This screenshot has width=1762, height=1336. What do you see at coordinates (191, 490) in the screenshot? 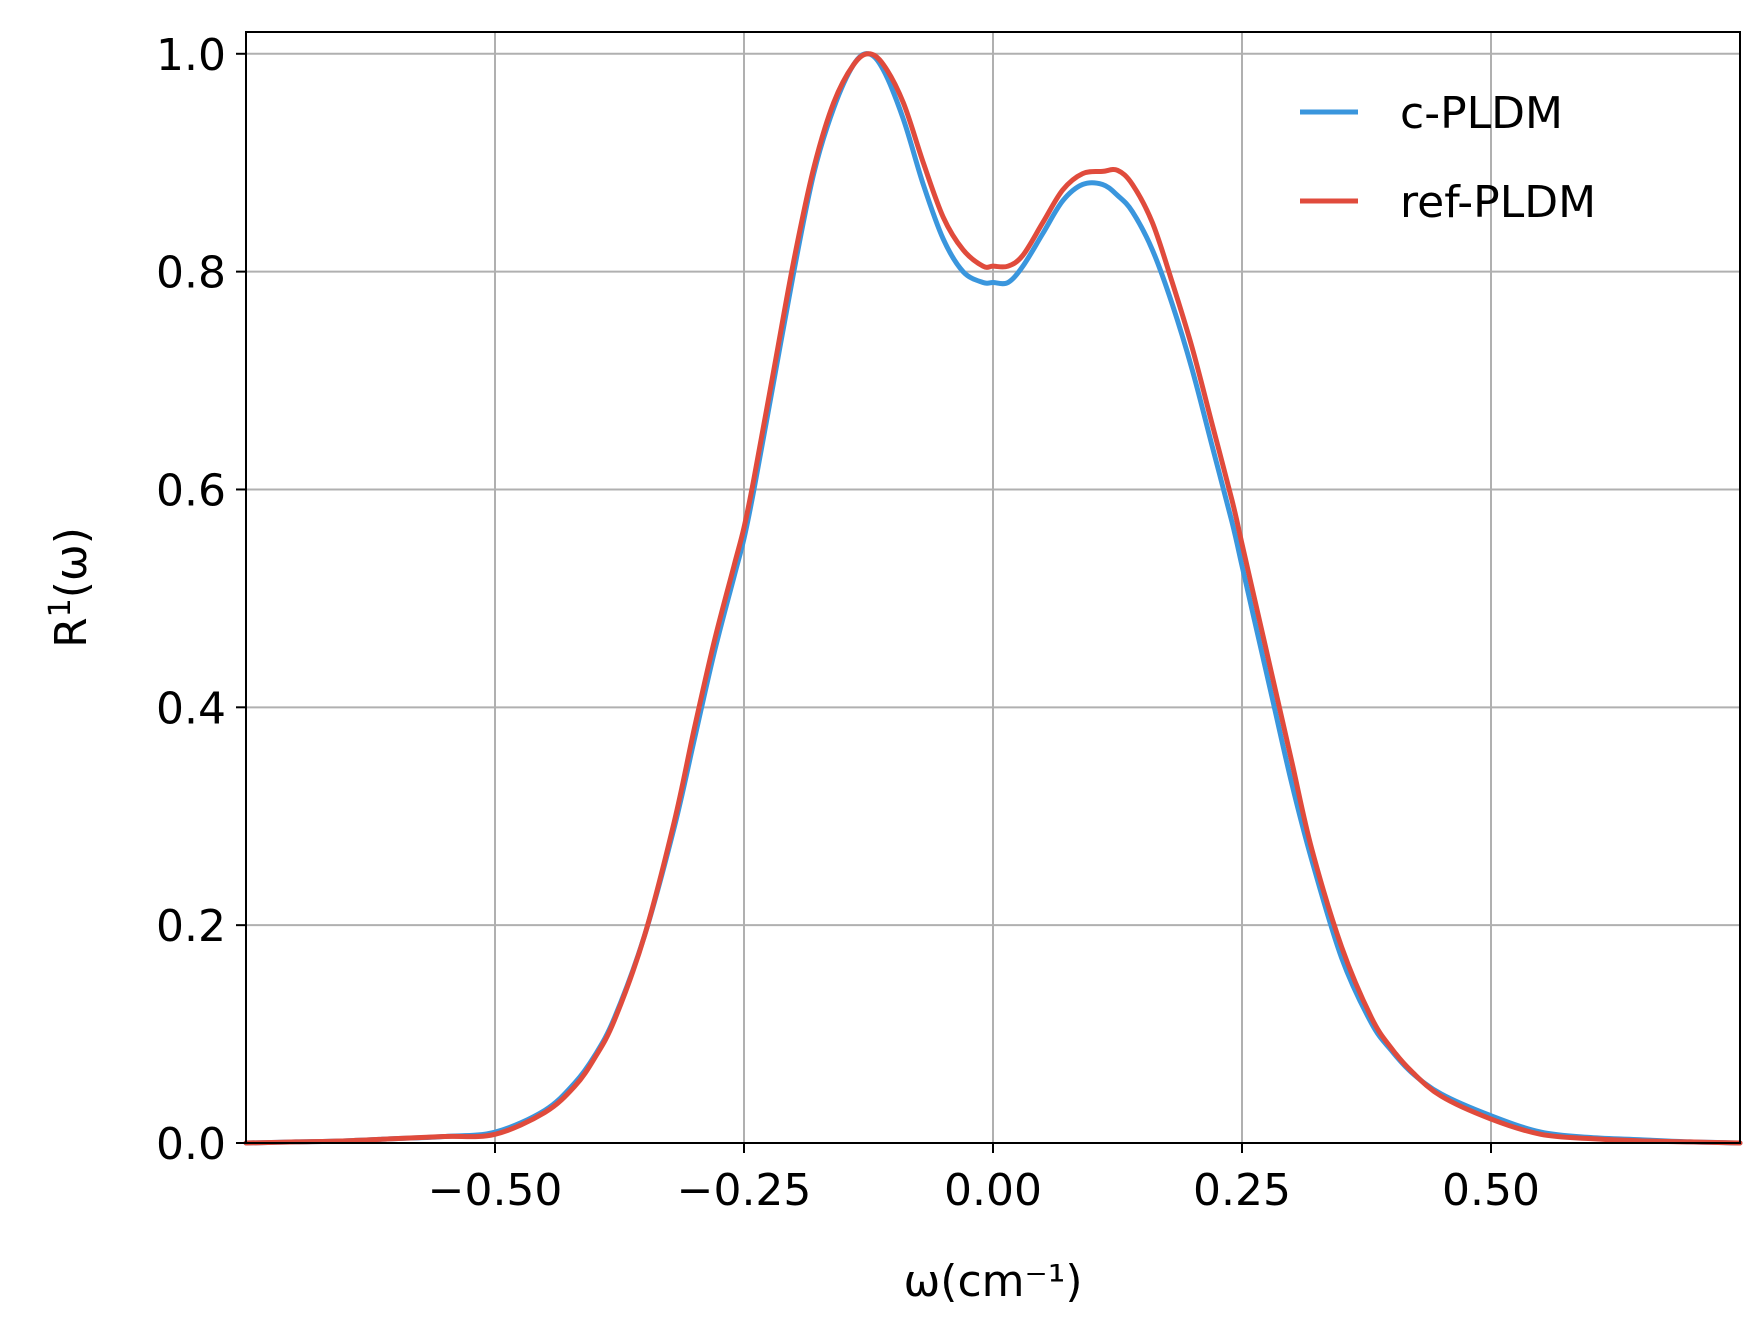
I see `y-tick-label: 0.6` at bounding box center [191, 490].